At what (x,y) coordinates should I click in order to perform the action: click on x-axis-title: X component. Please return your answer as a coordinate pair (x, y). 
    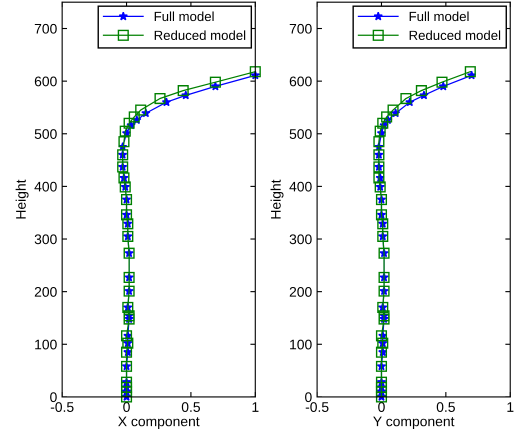
    Looking at the image, I should click on (159, 423).